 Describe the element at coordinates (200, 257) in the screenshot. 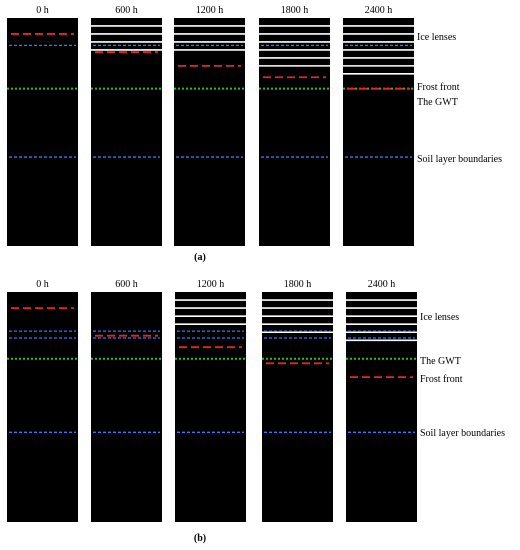

I see `panel-caption: (a)` at that location.